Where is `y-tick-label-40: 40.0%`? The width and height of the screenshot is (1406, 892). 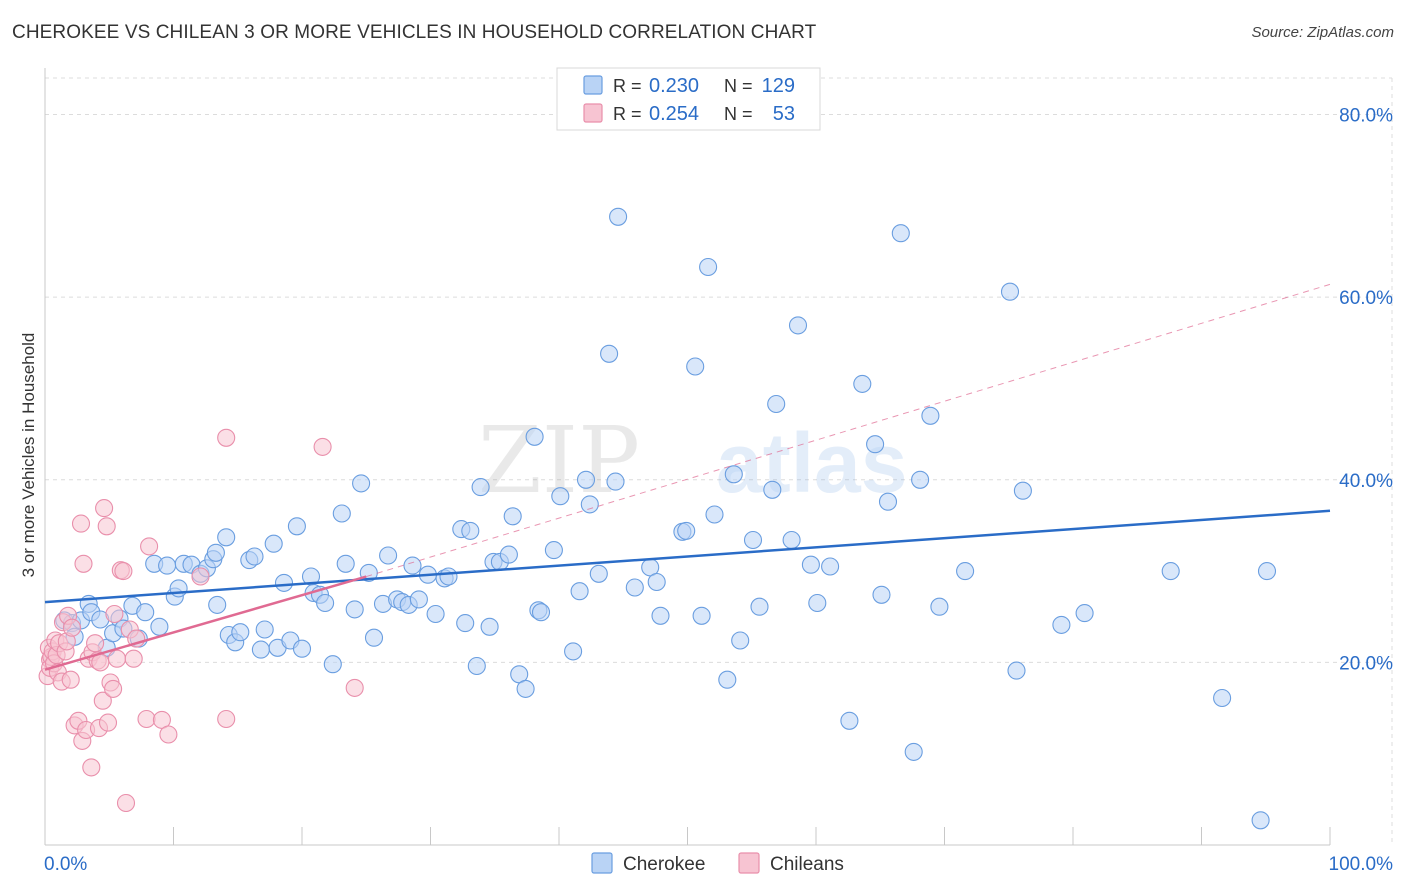 y-tick-label-40: 40.0% is located at coordinates (1366, 481).